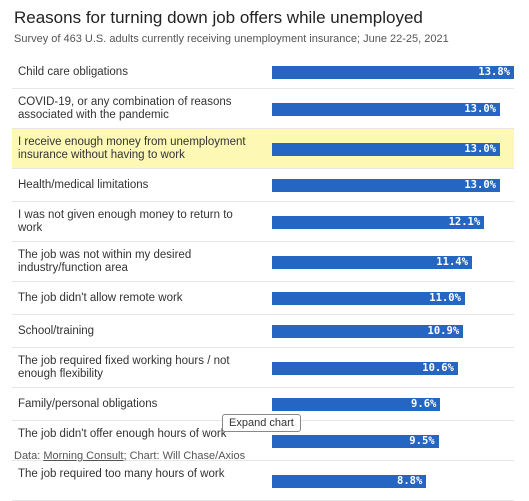  I want to click on bar-row: The job didn't allow remote work 11.0%, so click(263, 298).